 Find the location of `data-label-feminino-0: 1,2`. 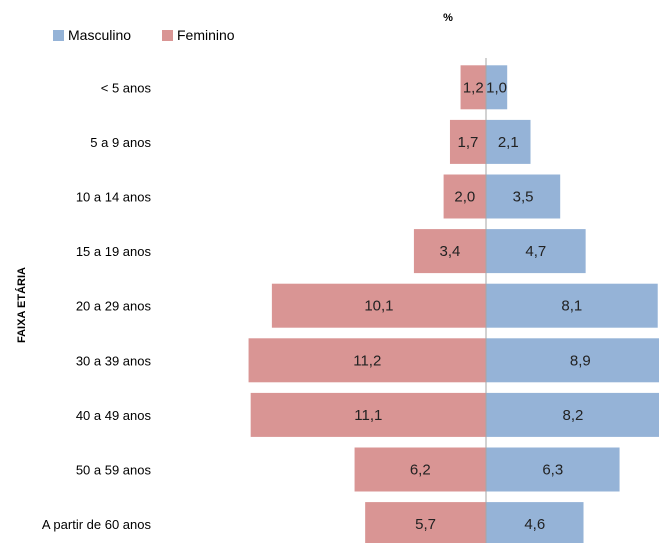

data-label-feminino-0: 1,2 is located at coordinates (473, 87).